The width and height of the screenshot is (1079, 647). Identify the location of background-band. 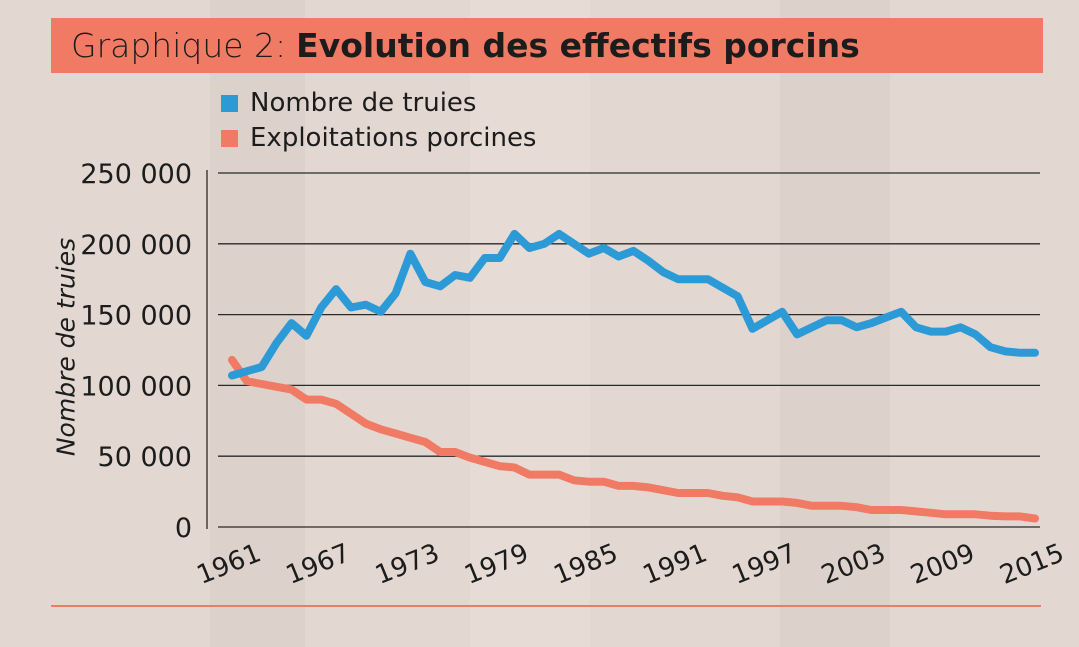
(530, 323).